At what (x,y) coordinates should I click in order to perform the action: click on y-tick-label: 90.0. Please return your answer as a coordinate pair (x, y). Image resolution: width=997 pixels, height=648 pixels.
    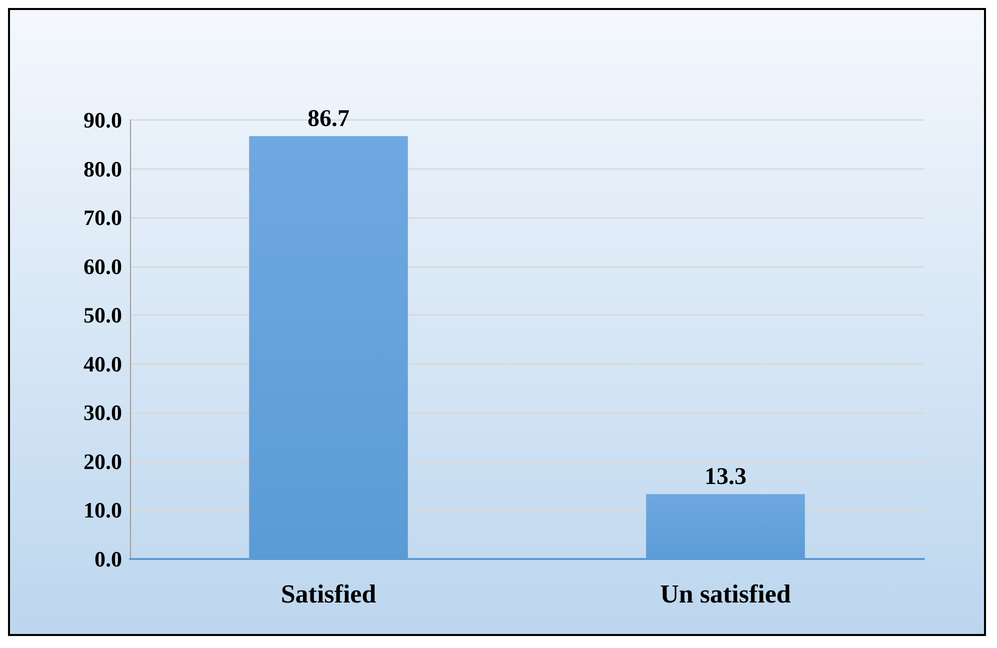
    Looking at the image, I should click on (103, 120).